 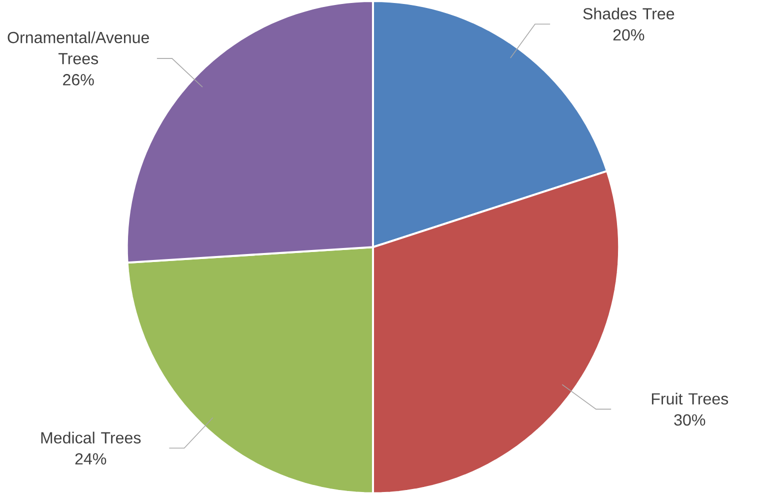 What do you see at coordinates (690, 398) in the screenshot?
I see `slice-label: Fruit Trees` at bounding box center [690, 398].